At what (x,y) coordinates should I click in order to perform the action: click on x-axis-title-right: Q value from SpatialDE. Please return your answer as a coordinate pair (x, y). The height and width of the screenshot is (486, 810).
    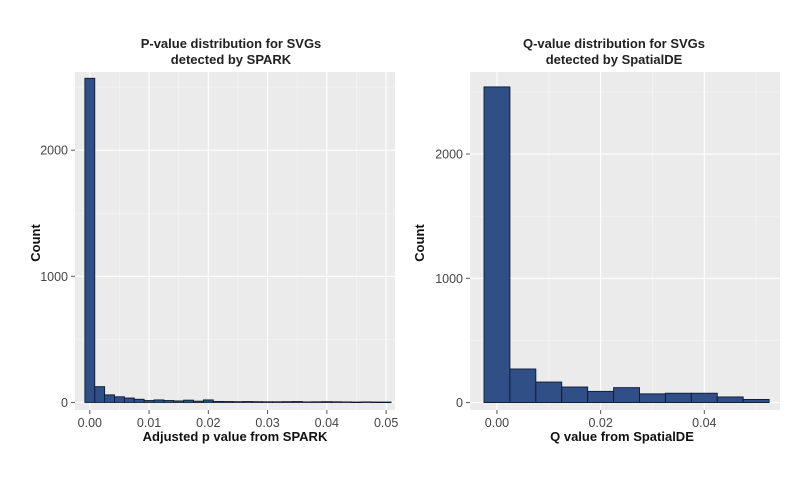
    Looking at the image, I should click on (622, 436).